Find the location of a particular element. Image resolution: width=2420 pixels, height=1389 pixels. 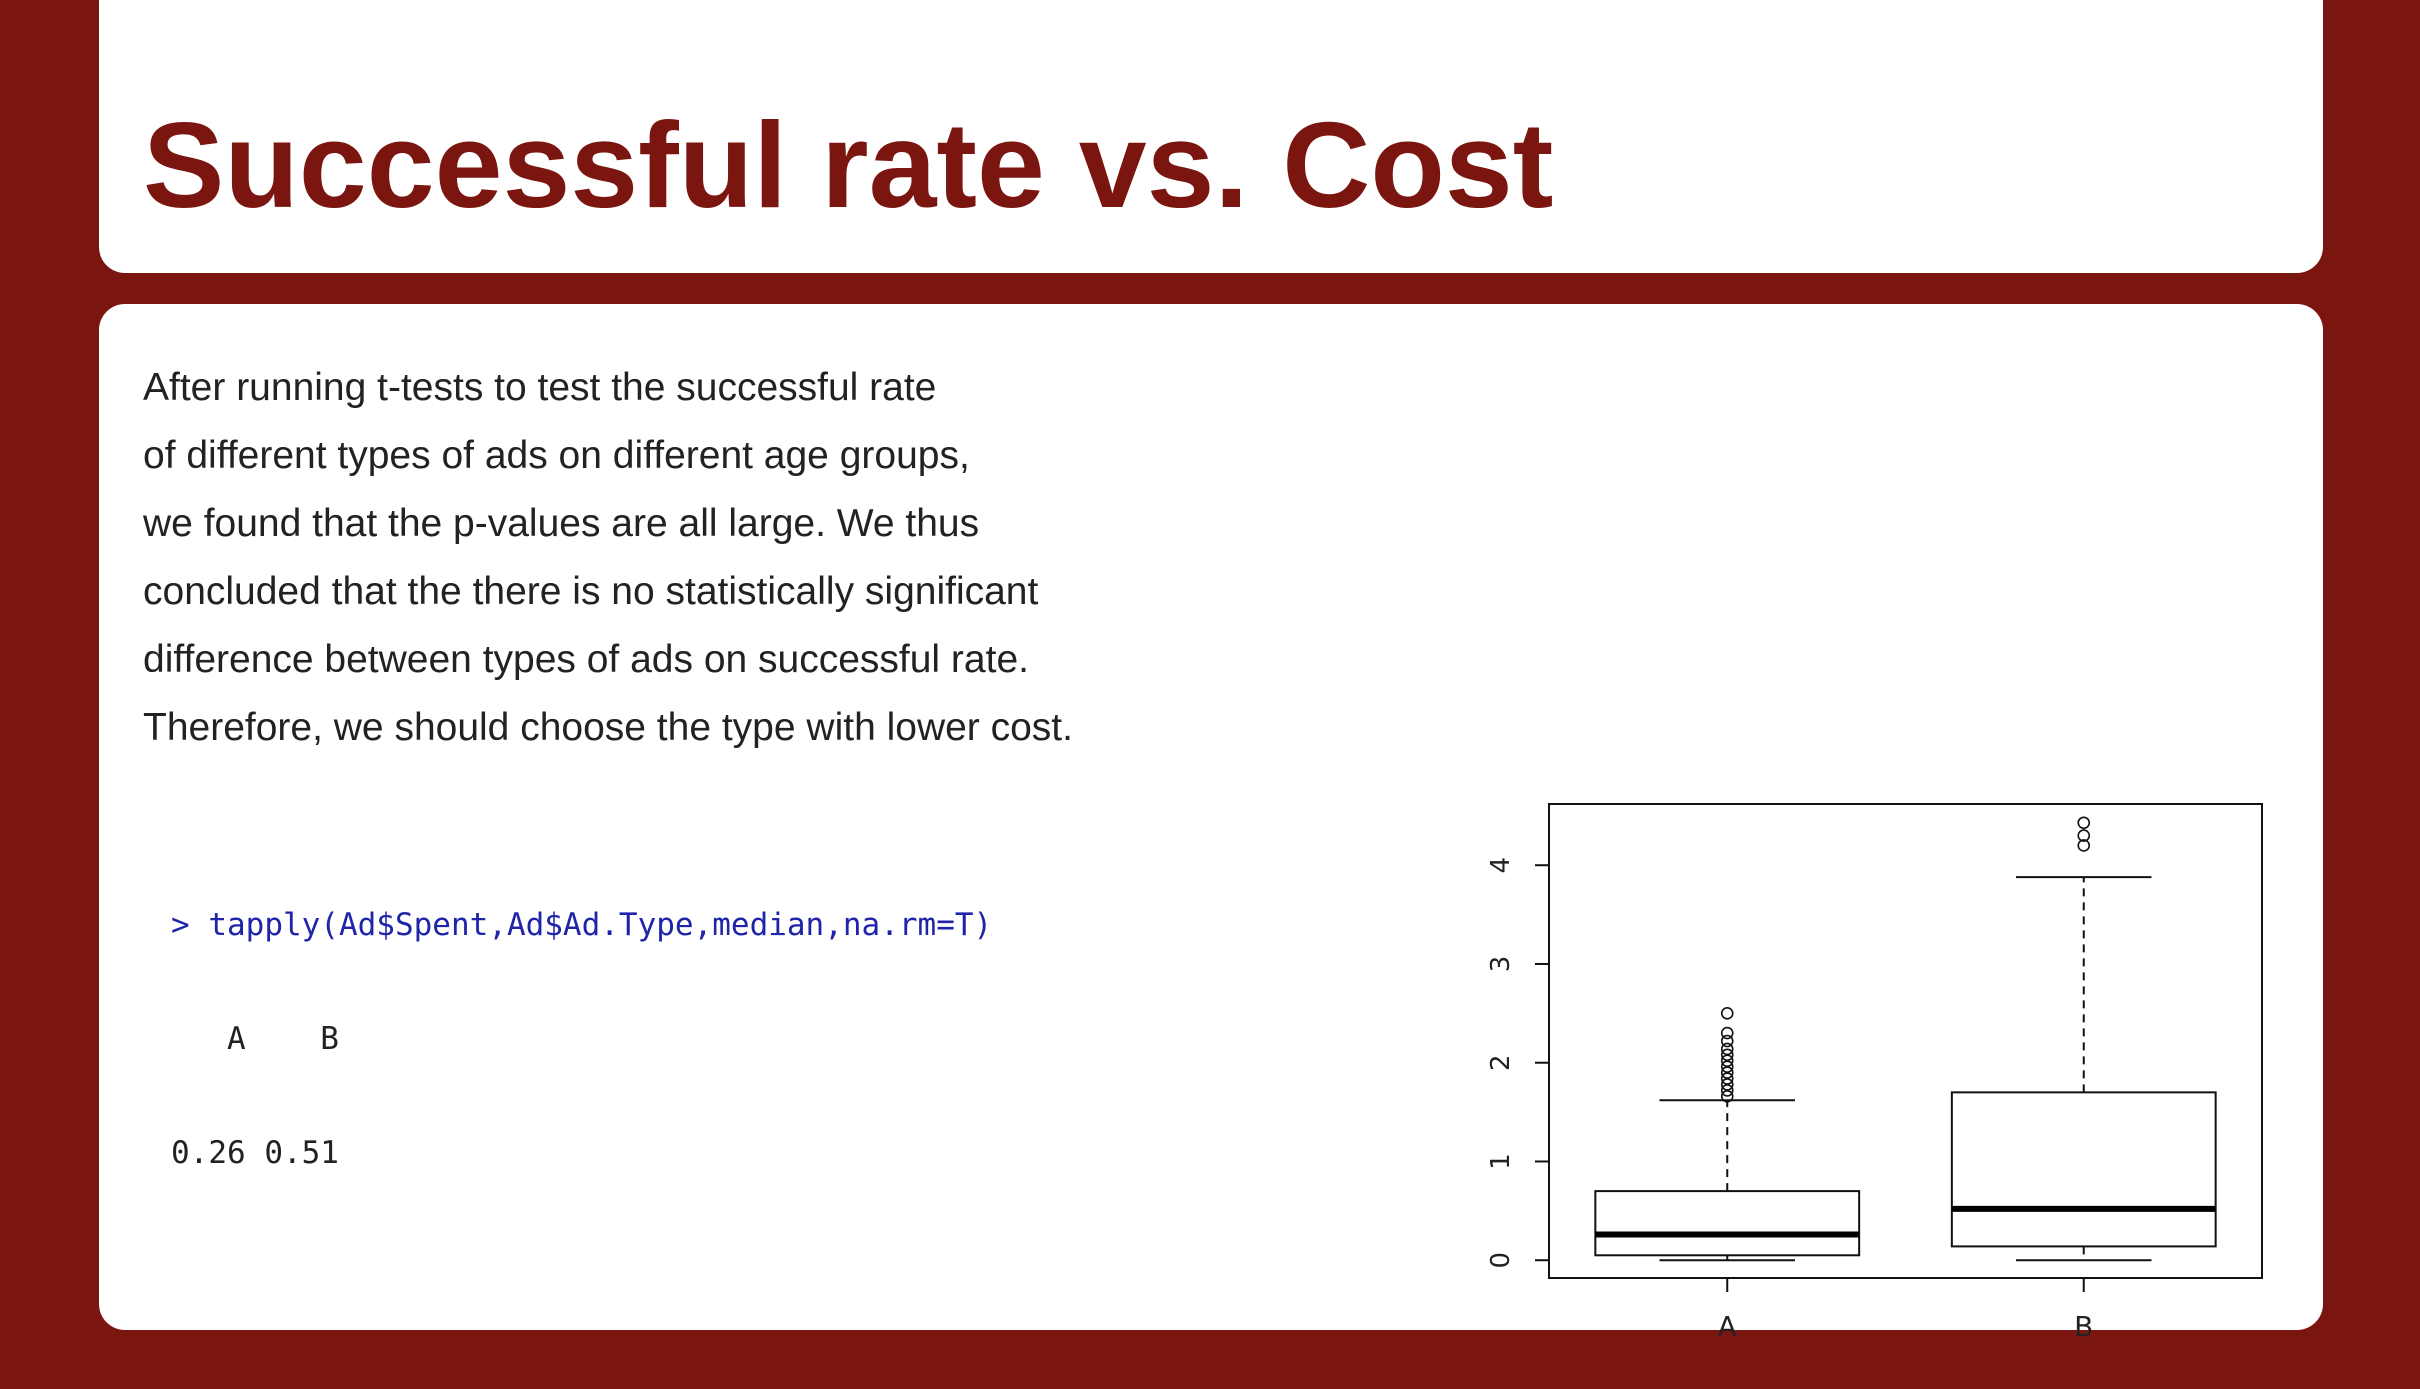

plot-frame is located at coordinates (1905, 1041).